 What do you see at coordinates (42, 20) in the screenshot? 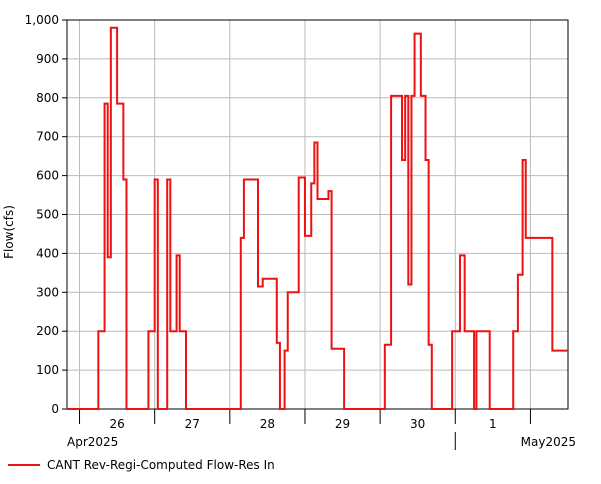
I see `y-tick-label: 1,000` at bounding box center [42, 20].